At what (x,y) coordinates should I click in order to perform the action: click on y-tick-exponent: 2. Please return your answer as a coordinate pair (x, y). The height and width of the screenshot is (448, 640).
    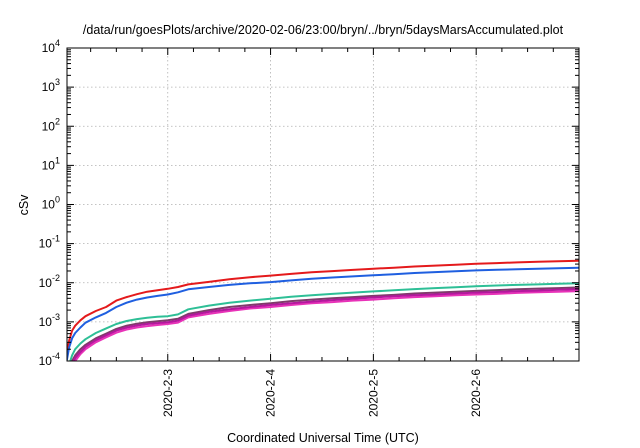
    Looking at the image, I should click on (57, 121).